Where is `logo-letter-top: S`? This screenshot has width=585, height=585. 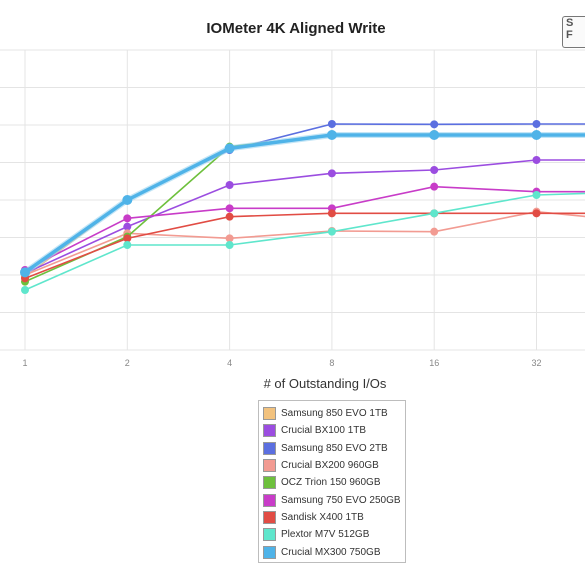
logo-letter-top: S is located at coordinates (570, 23).